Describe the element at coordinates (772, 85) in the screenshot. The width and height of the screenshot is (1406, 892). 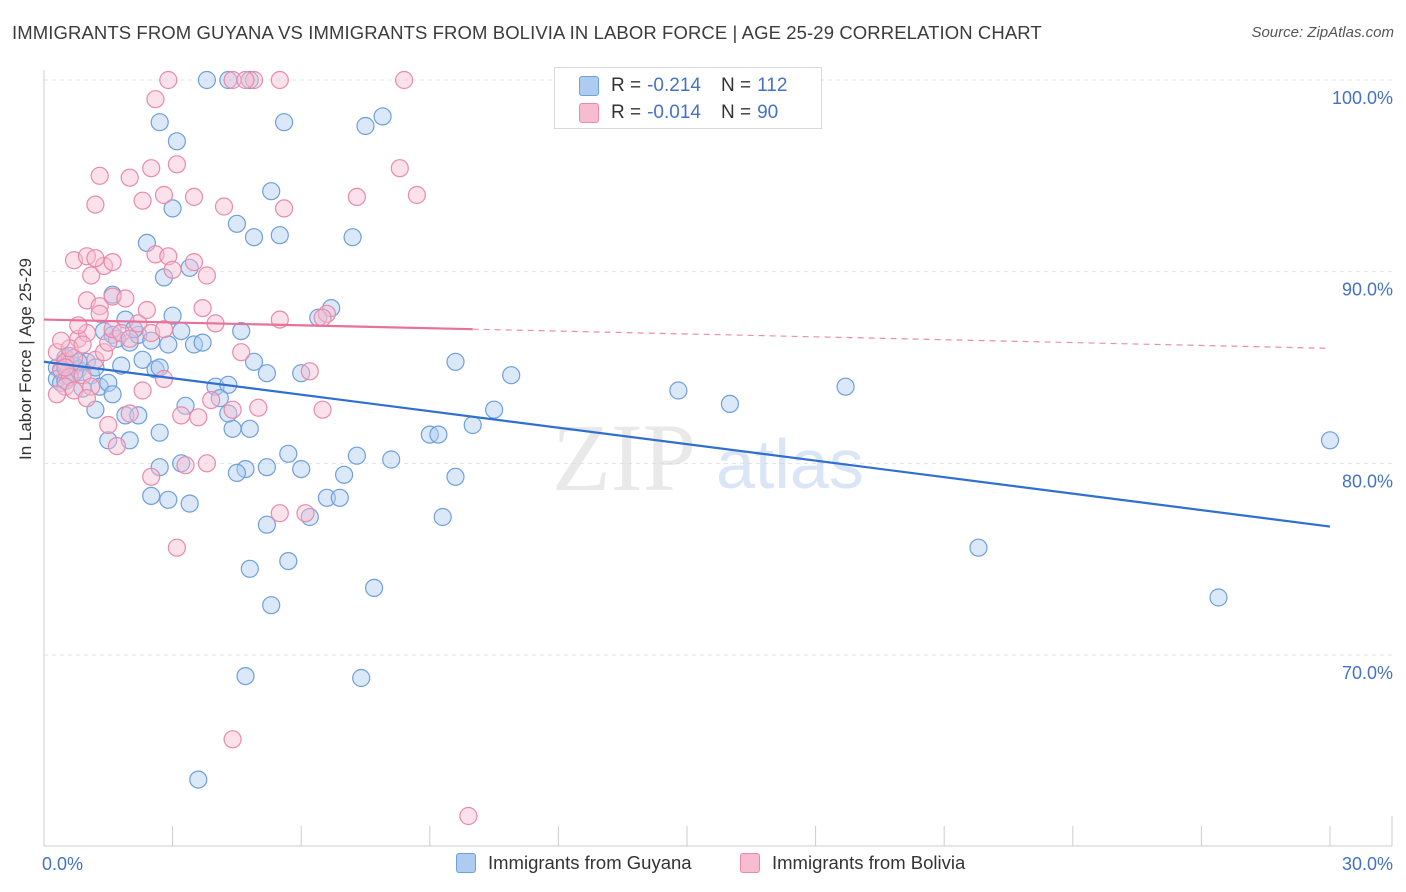
I see `n-value: 112` at that location.